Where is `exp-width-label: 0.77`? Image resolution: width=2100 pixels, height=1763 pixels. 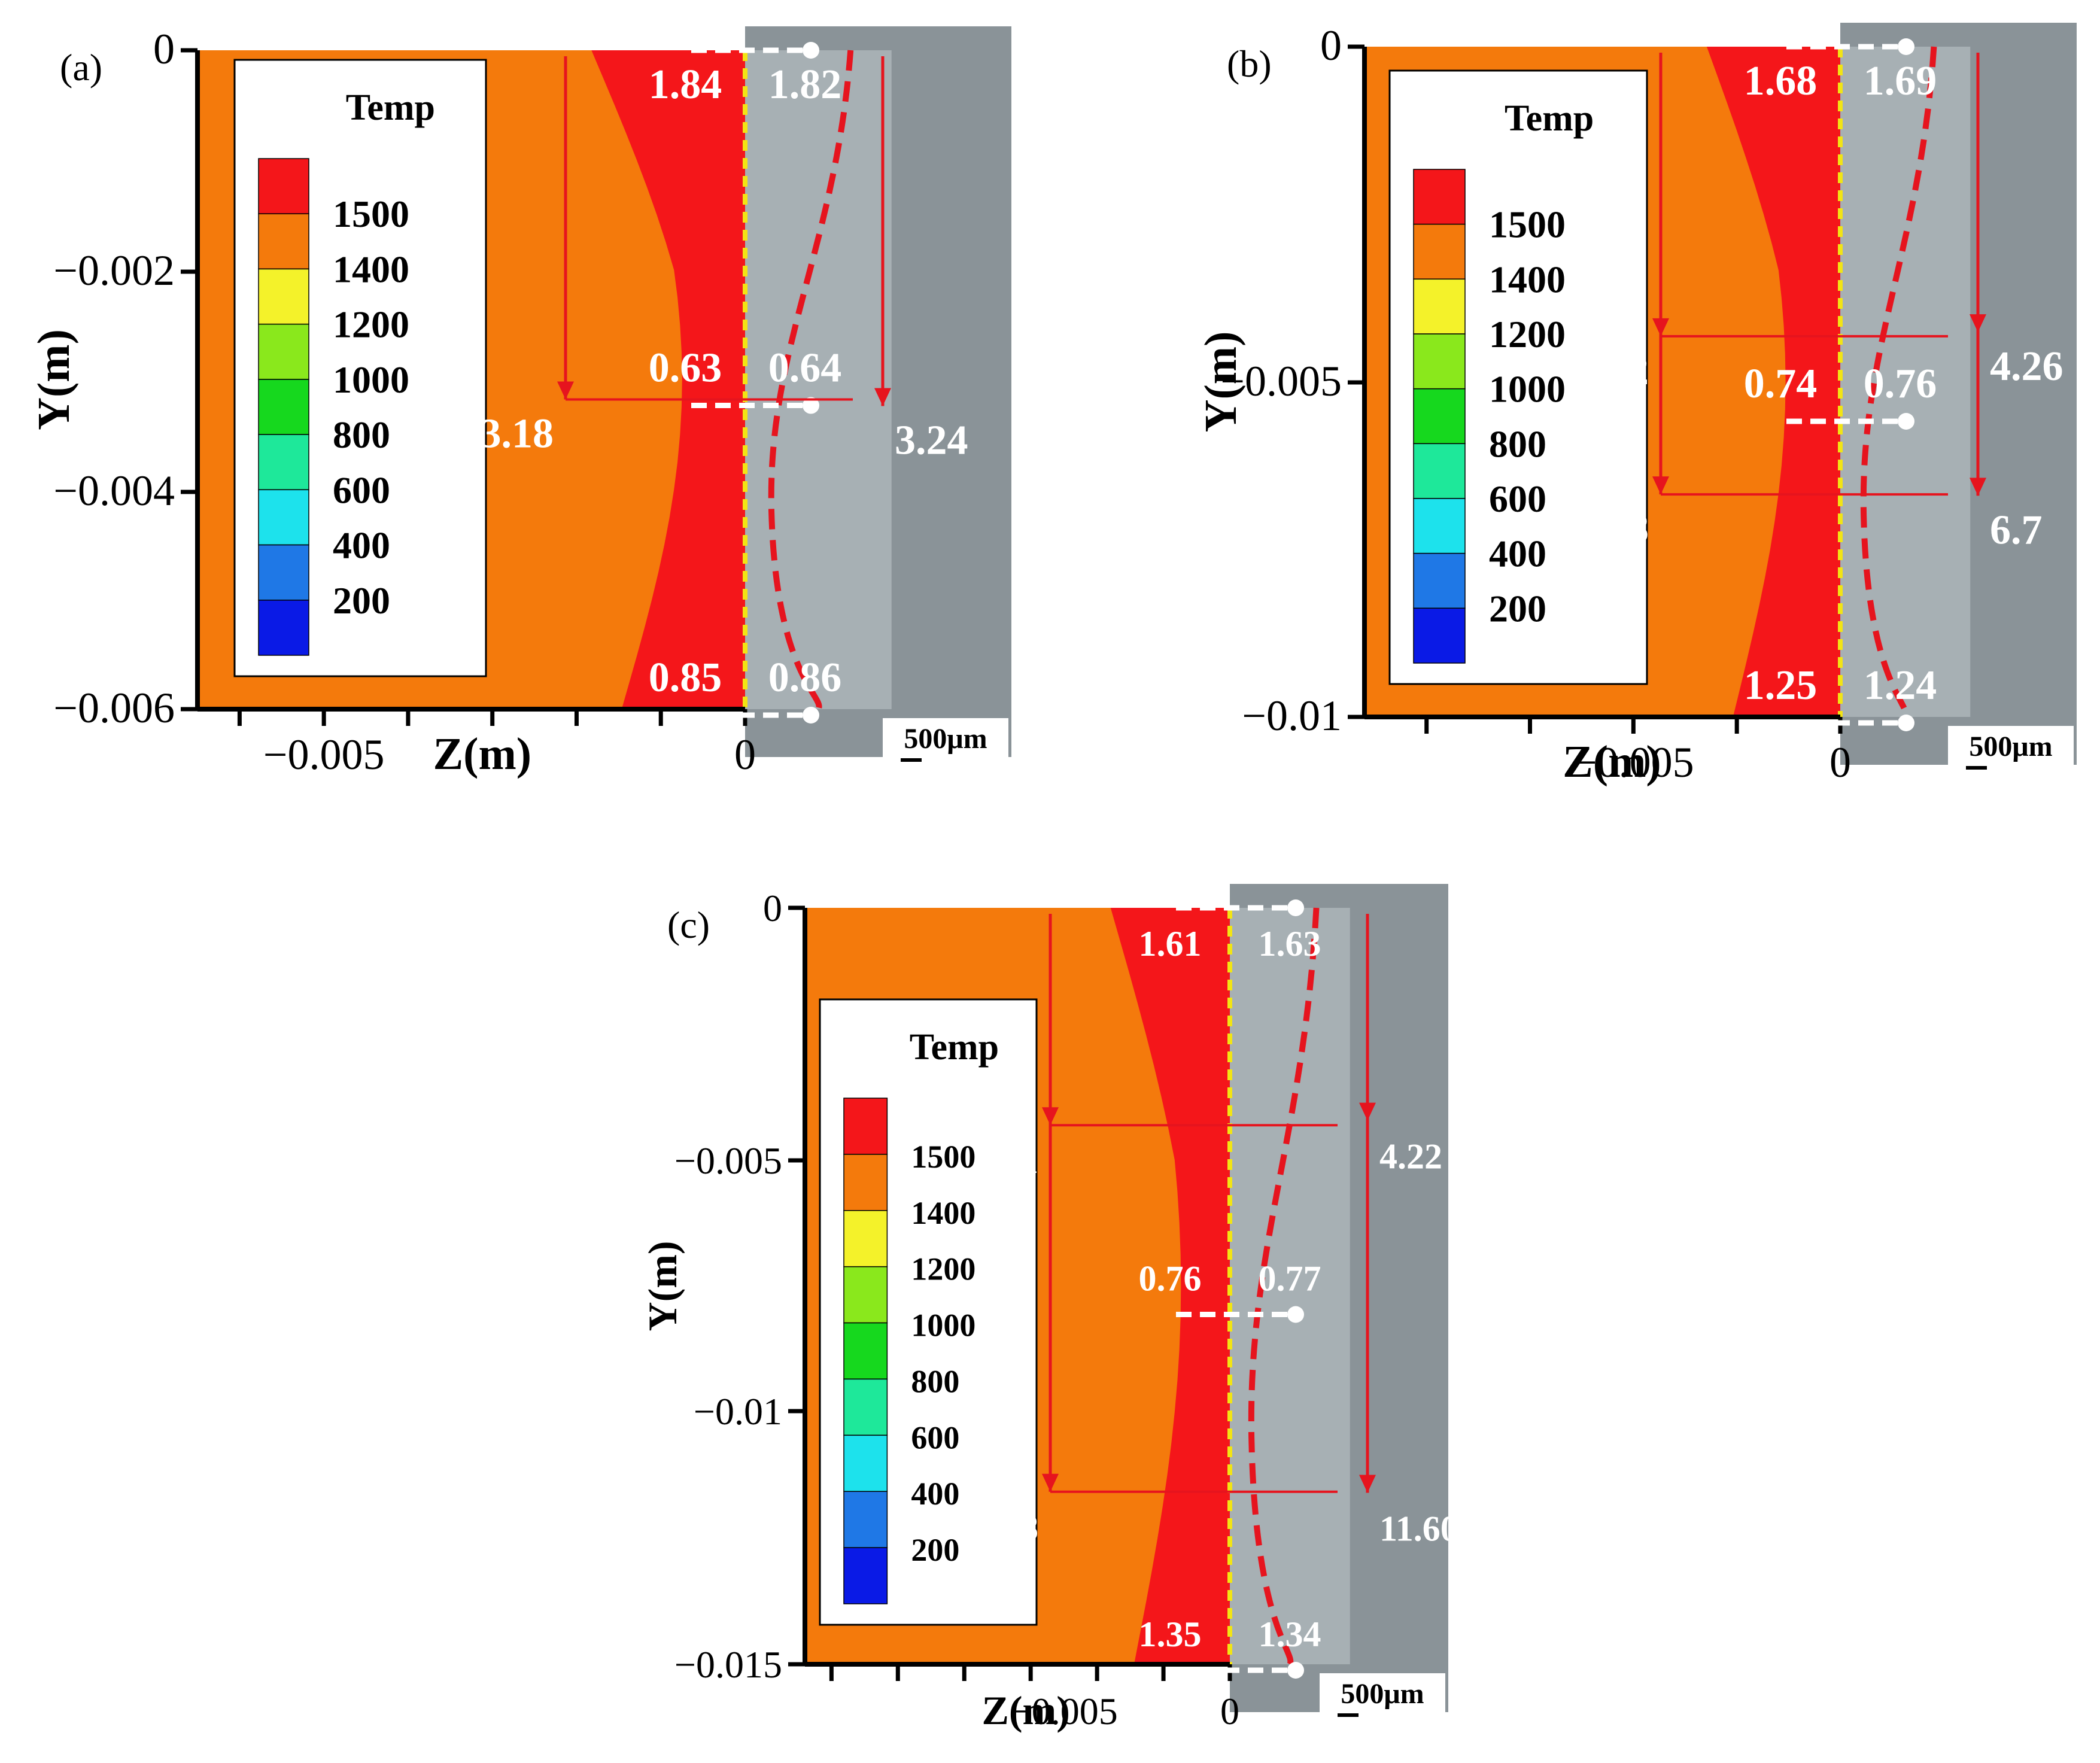
exp-width-label: 0.77 is located at coordinates (1290, 1278).